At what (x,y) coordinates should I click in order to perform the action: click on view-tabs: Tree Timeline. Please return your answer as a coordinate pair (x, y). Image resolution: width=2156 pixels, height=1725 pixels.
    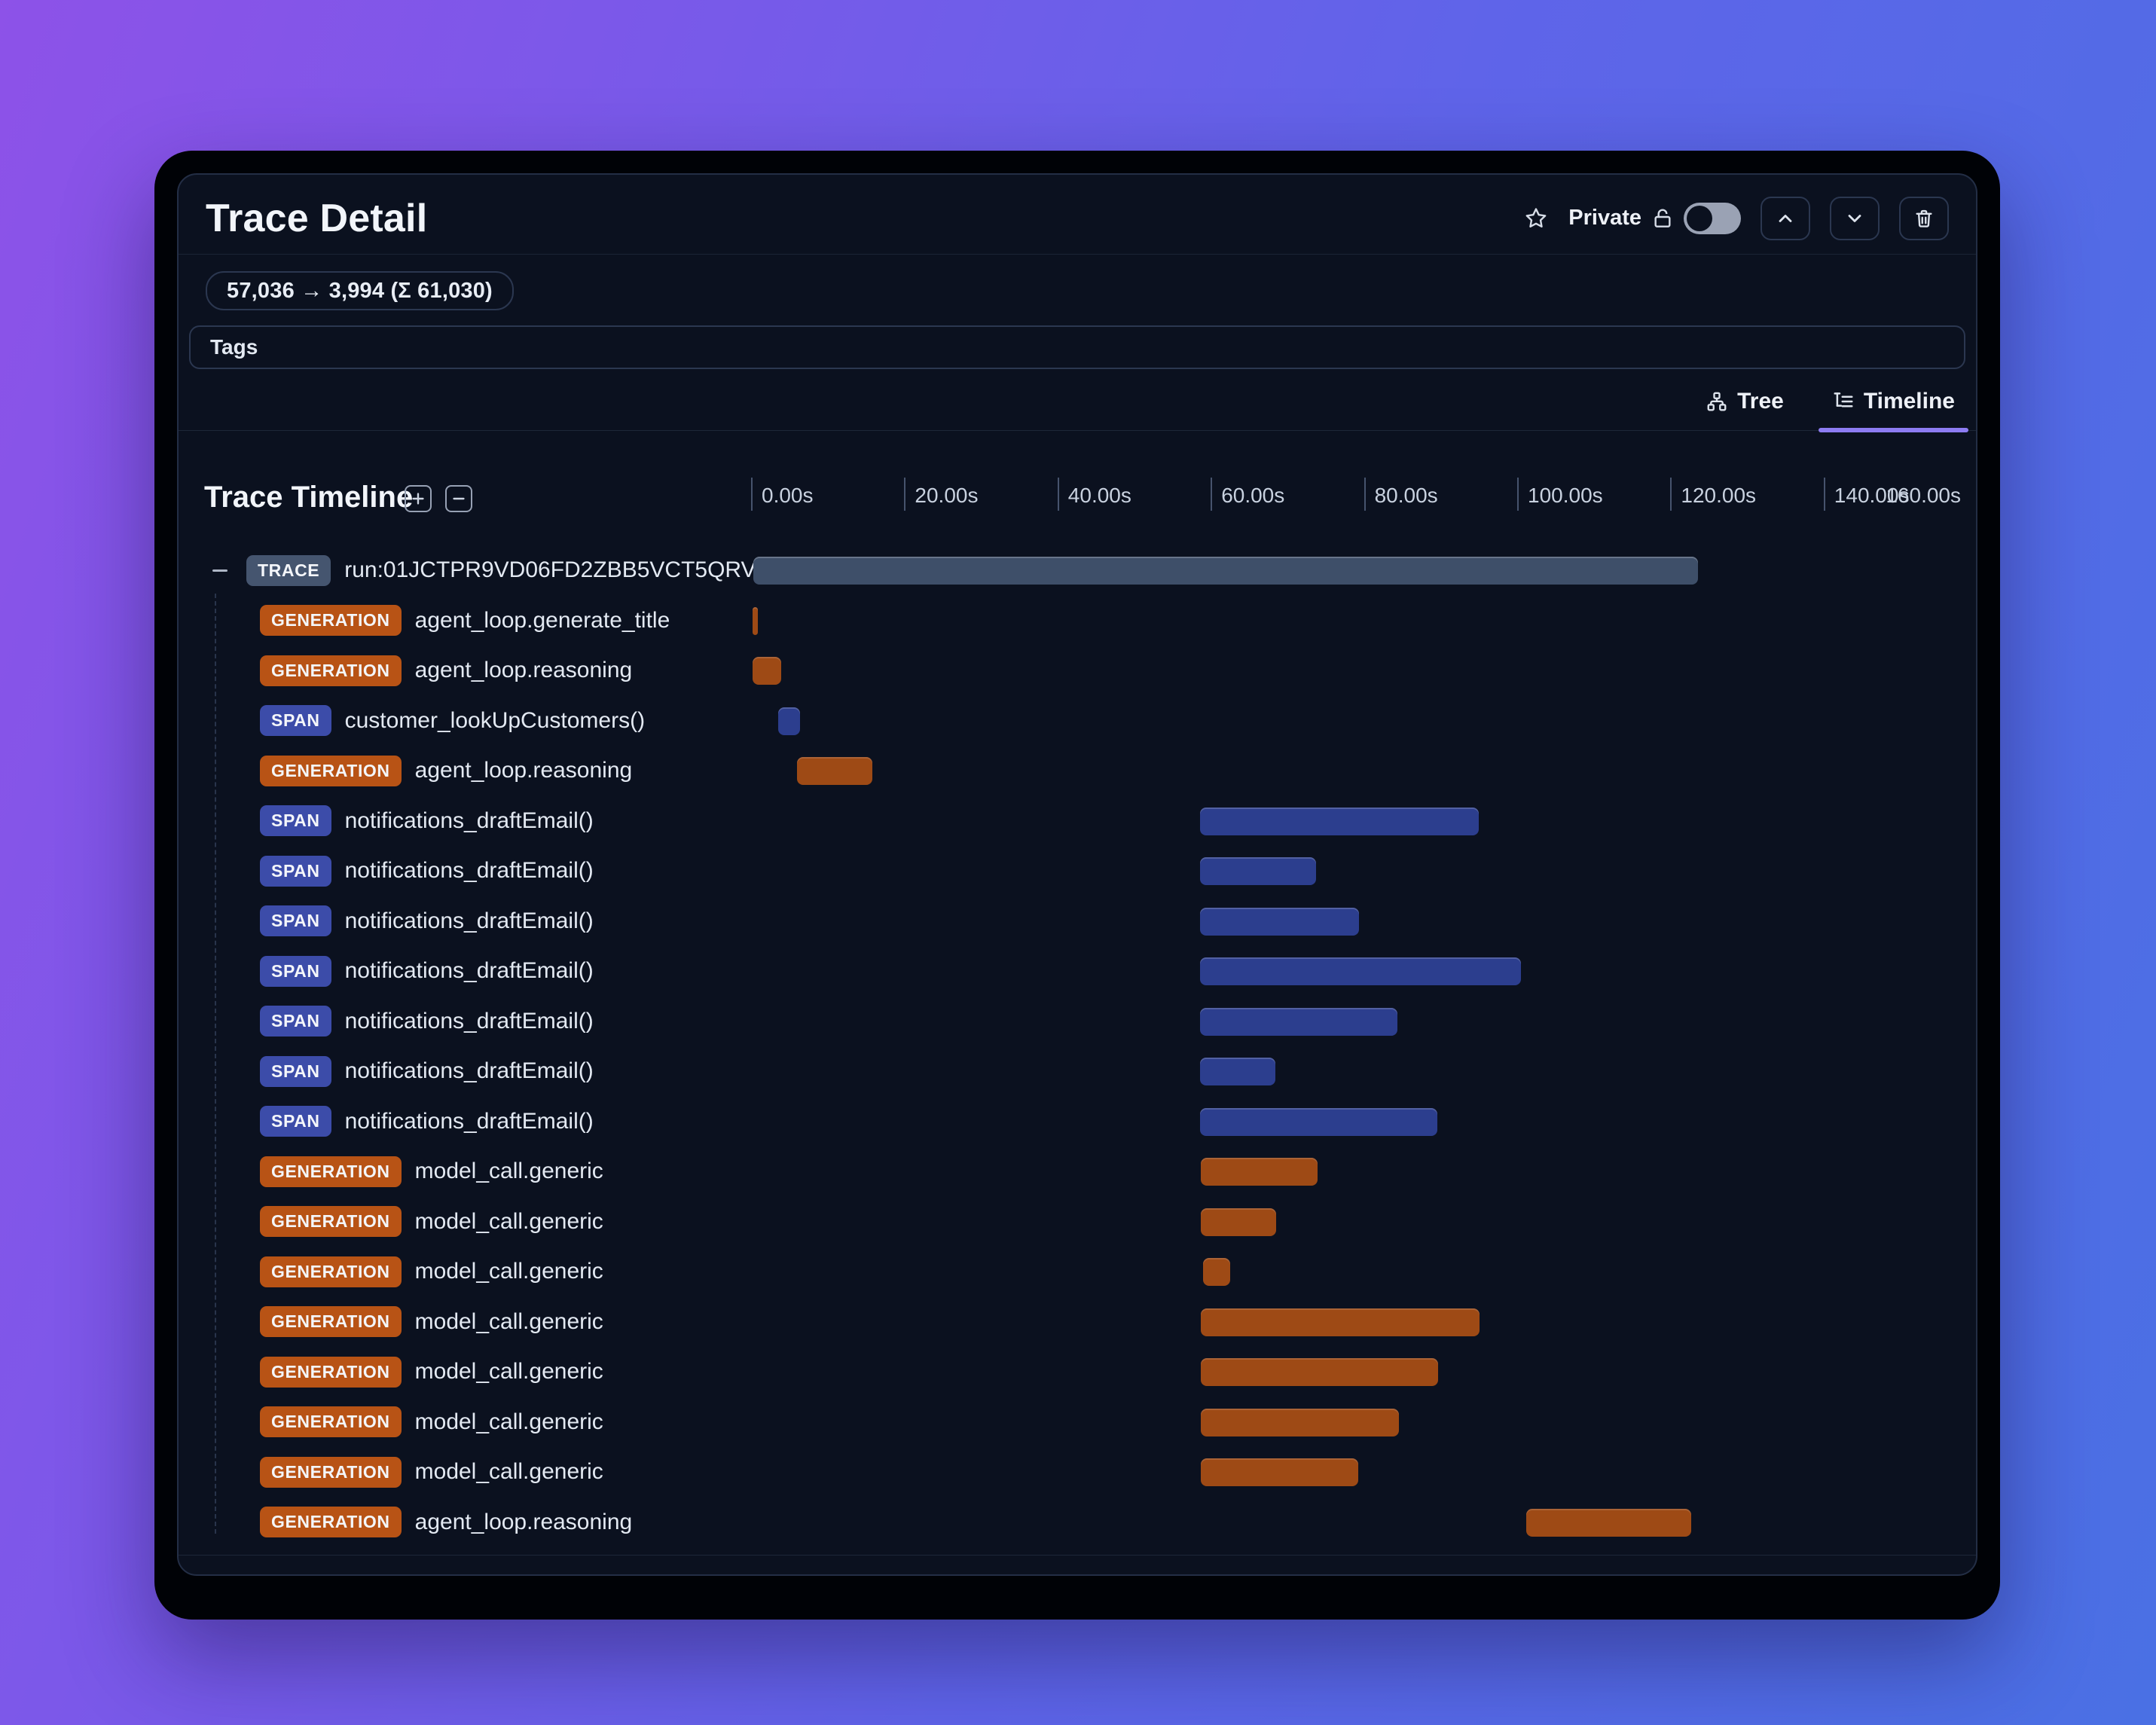
    Looking at the image, I should click on (1077, 402).